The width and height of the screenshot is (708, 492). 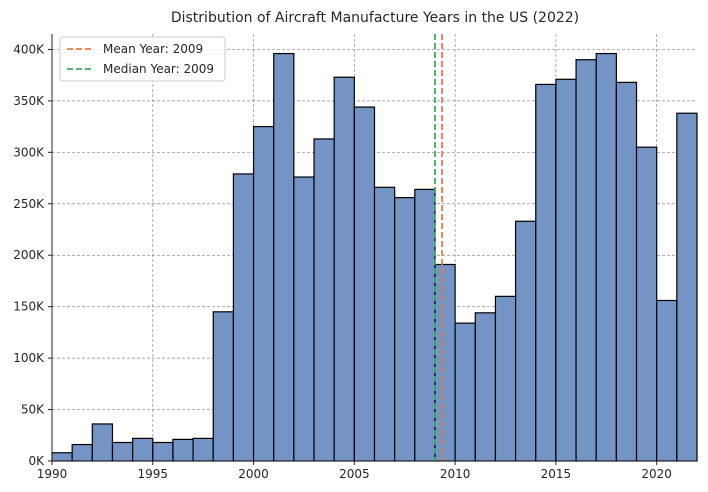 I want to click on y-tick-label: 250K, so click(x=29, y=204).